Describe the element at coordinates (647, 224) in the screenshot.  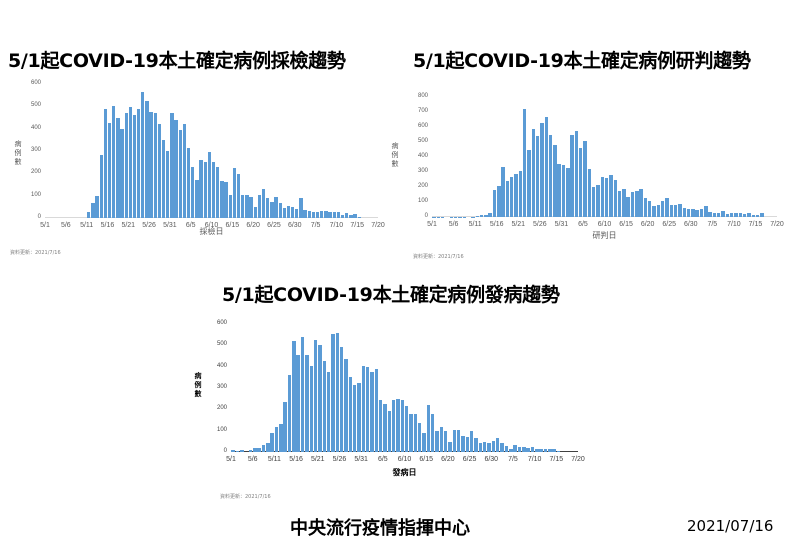
I see `x-tick-label: 6/20` at that location.